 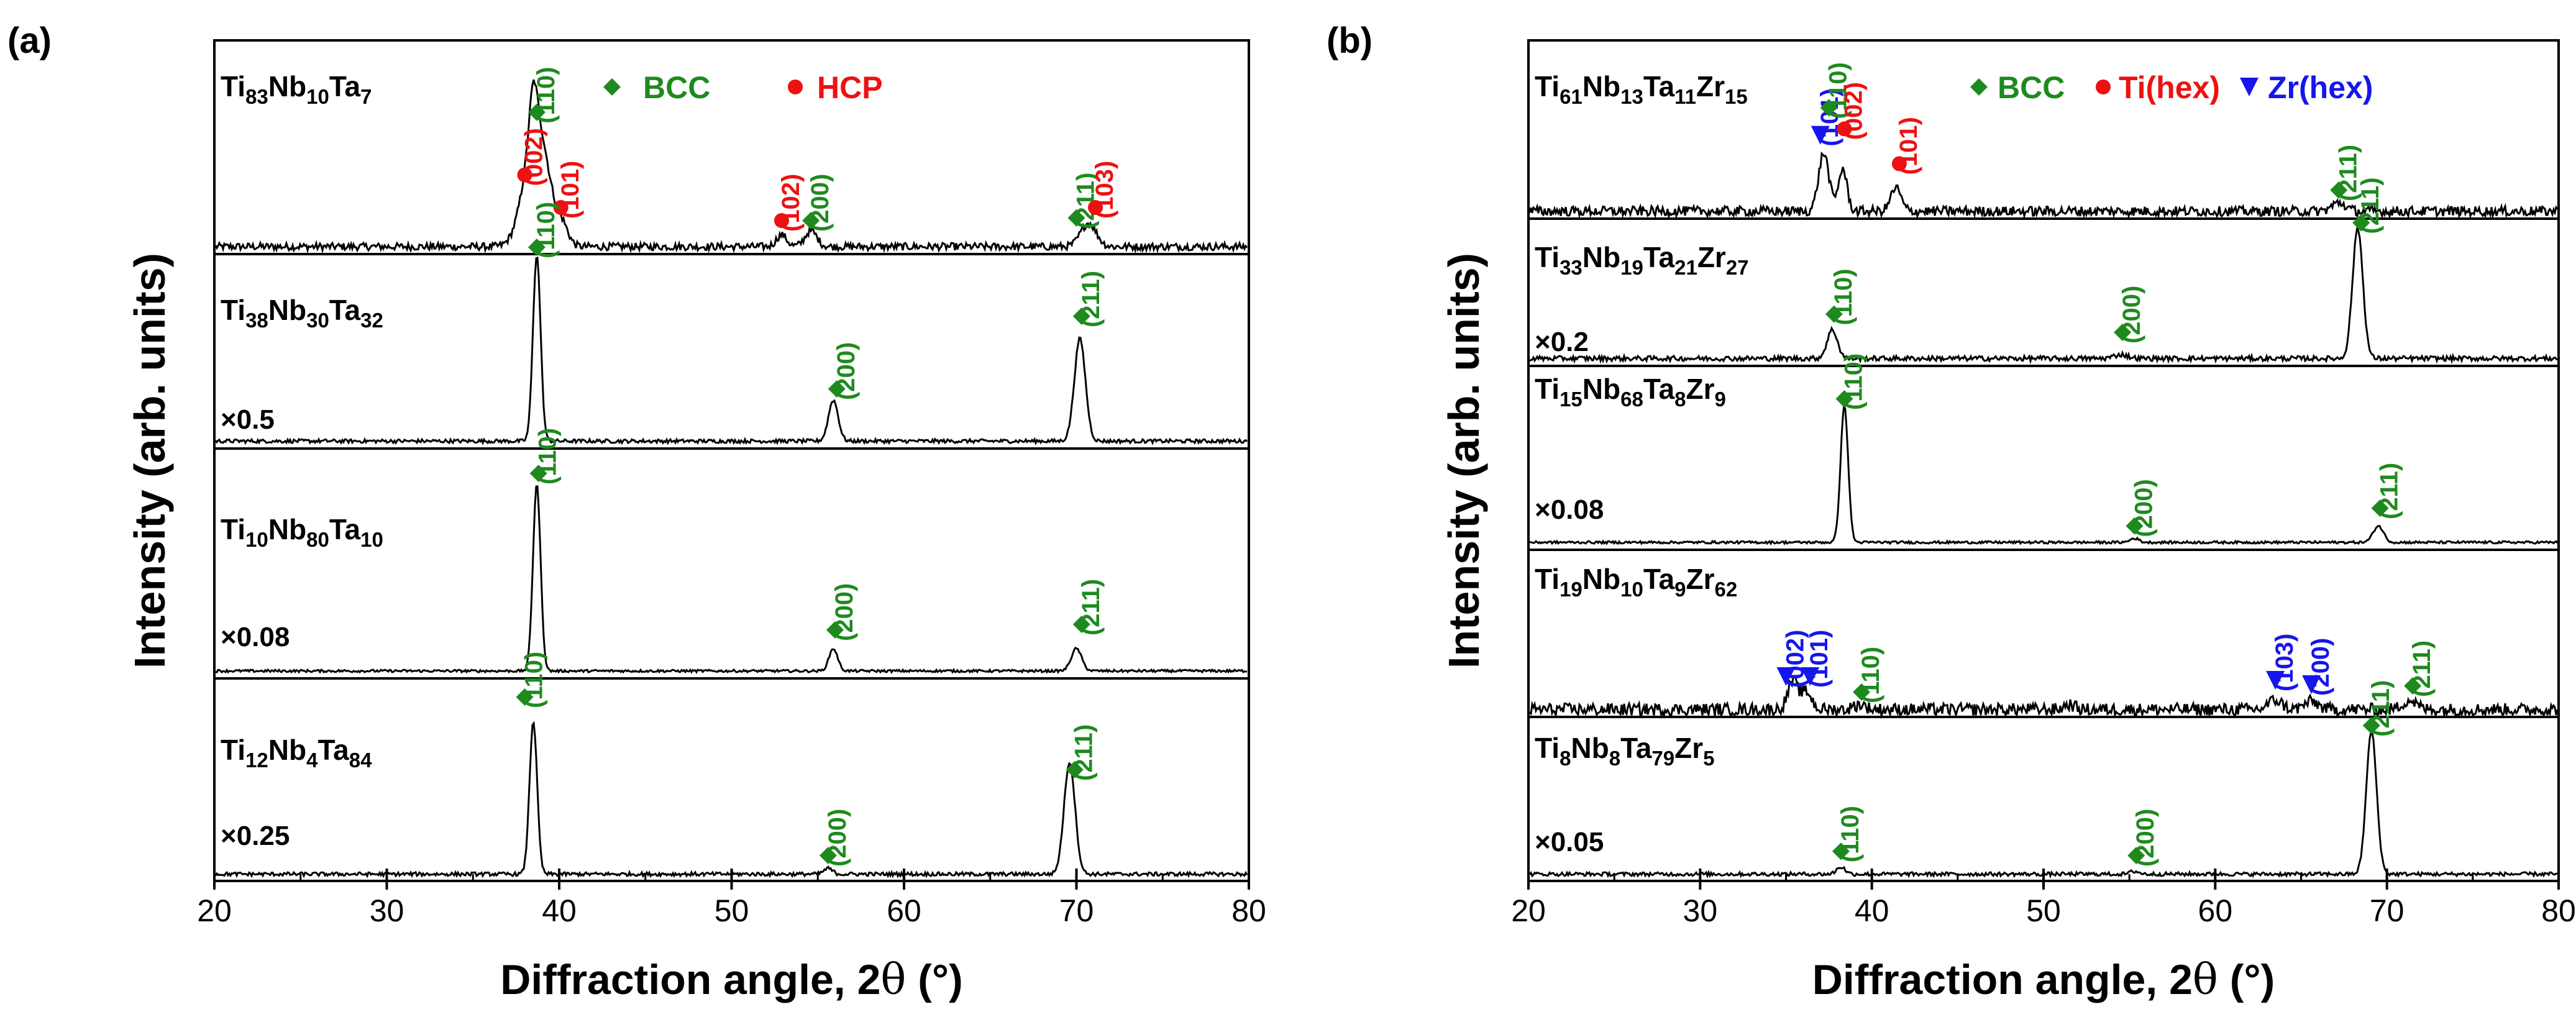 What do you see at coordinates (1614, 758) in the screenshot?
I see `element-subscript: 8` at bounding box center [1614, 758].